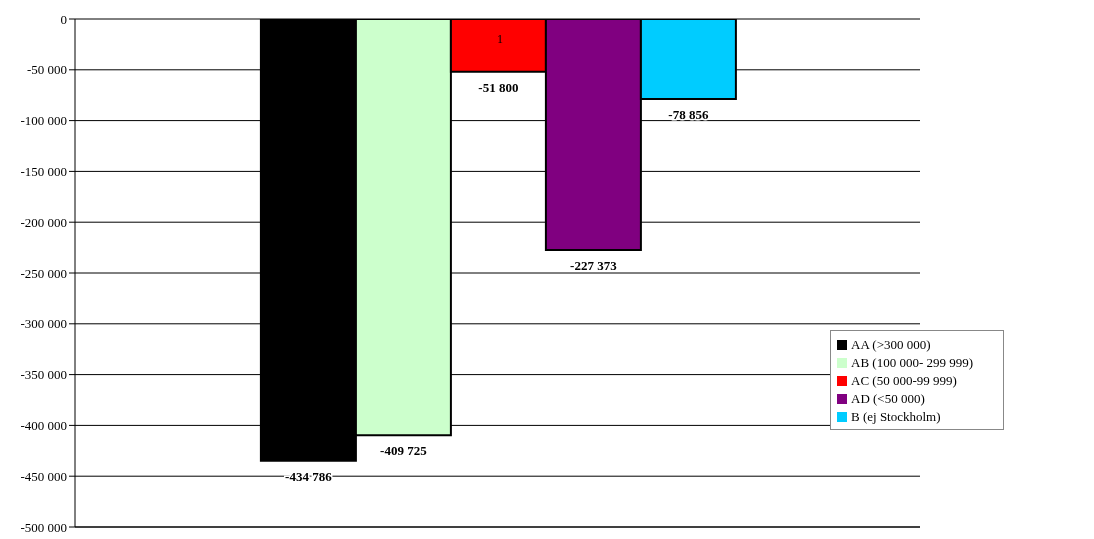  I want to click on annotation: 1, so click(500, 39).